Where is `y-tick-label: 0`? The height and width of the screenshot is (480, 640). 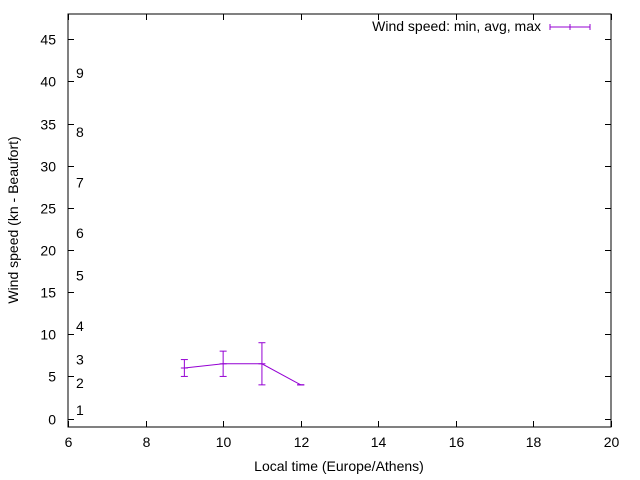 y-tick-label: 0 is located at coordinates (52, 420).